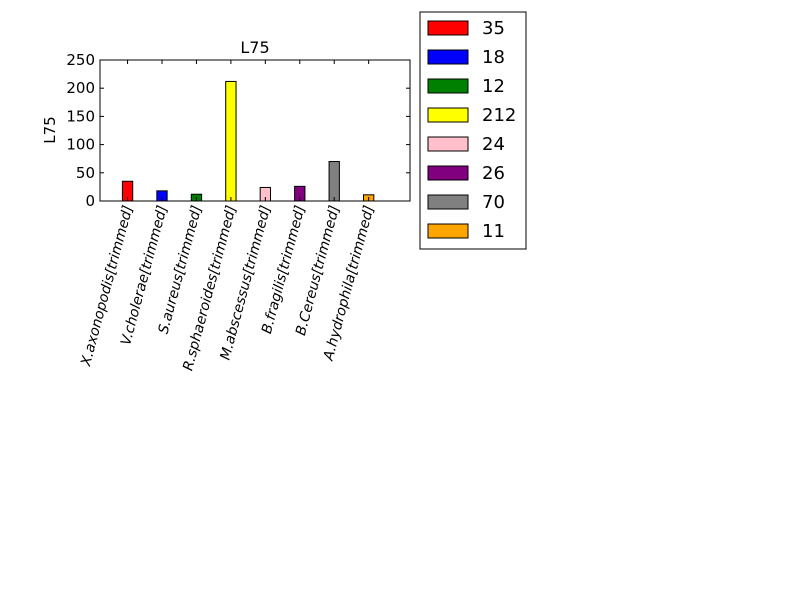 This screenshot has width=800, height=600. I want to click on y-axis-ticks: 0 50 100 150 200 250, so click(238, 130).